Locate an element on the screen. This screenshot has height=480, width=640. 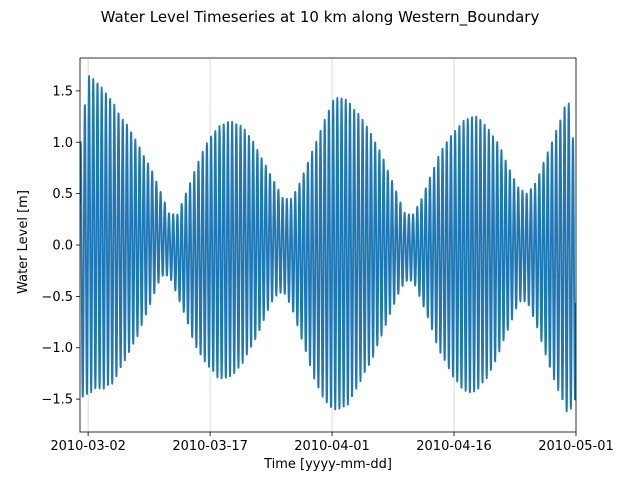
x-tick-label: 2010-04-16 is located at coordinates (454, 446).